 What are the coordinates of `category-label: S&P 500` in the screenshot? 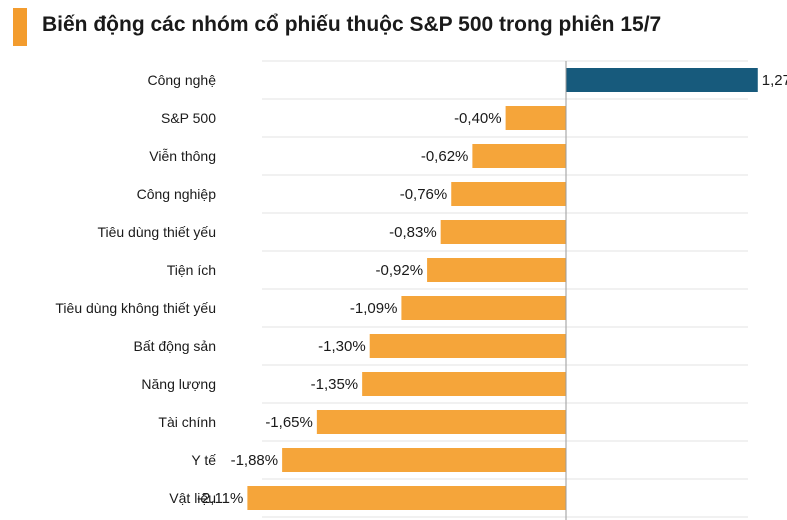 It's located at (188, 118).